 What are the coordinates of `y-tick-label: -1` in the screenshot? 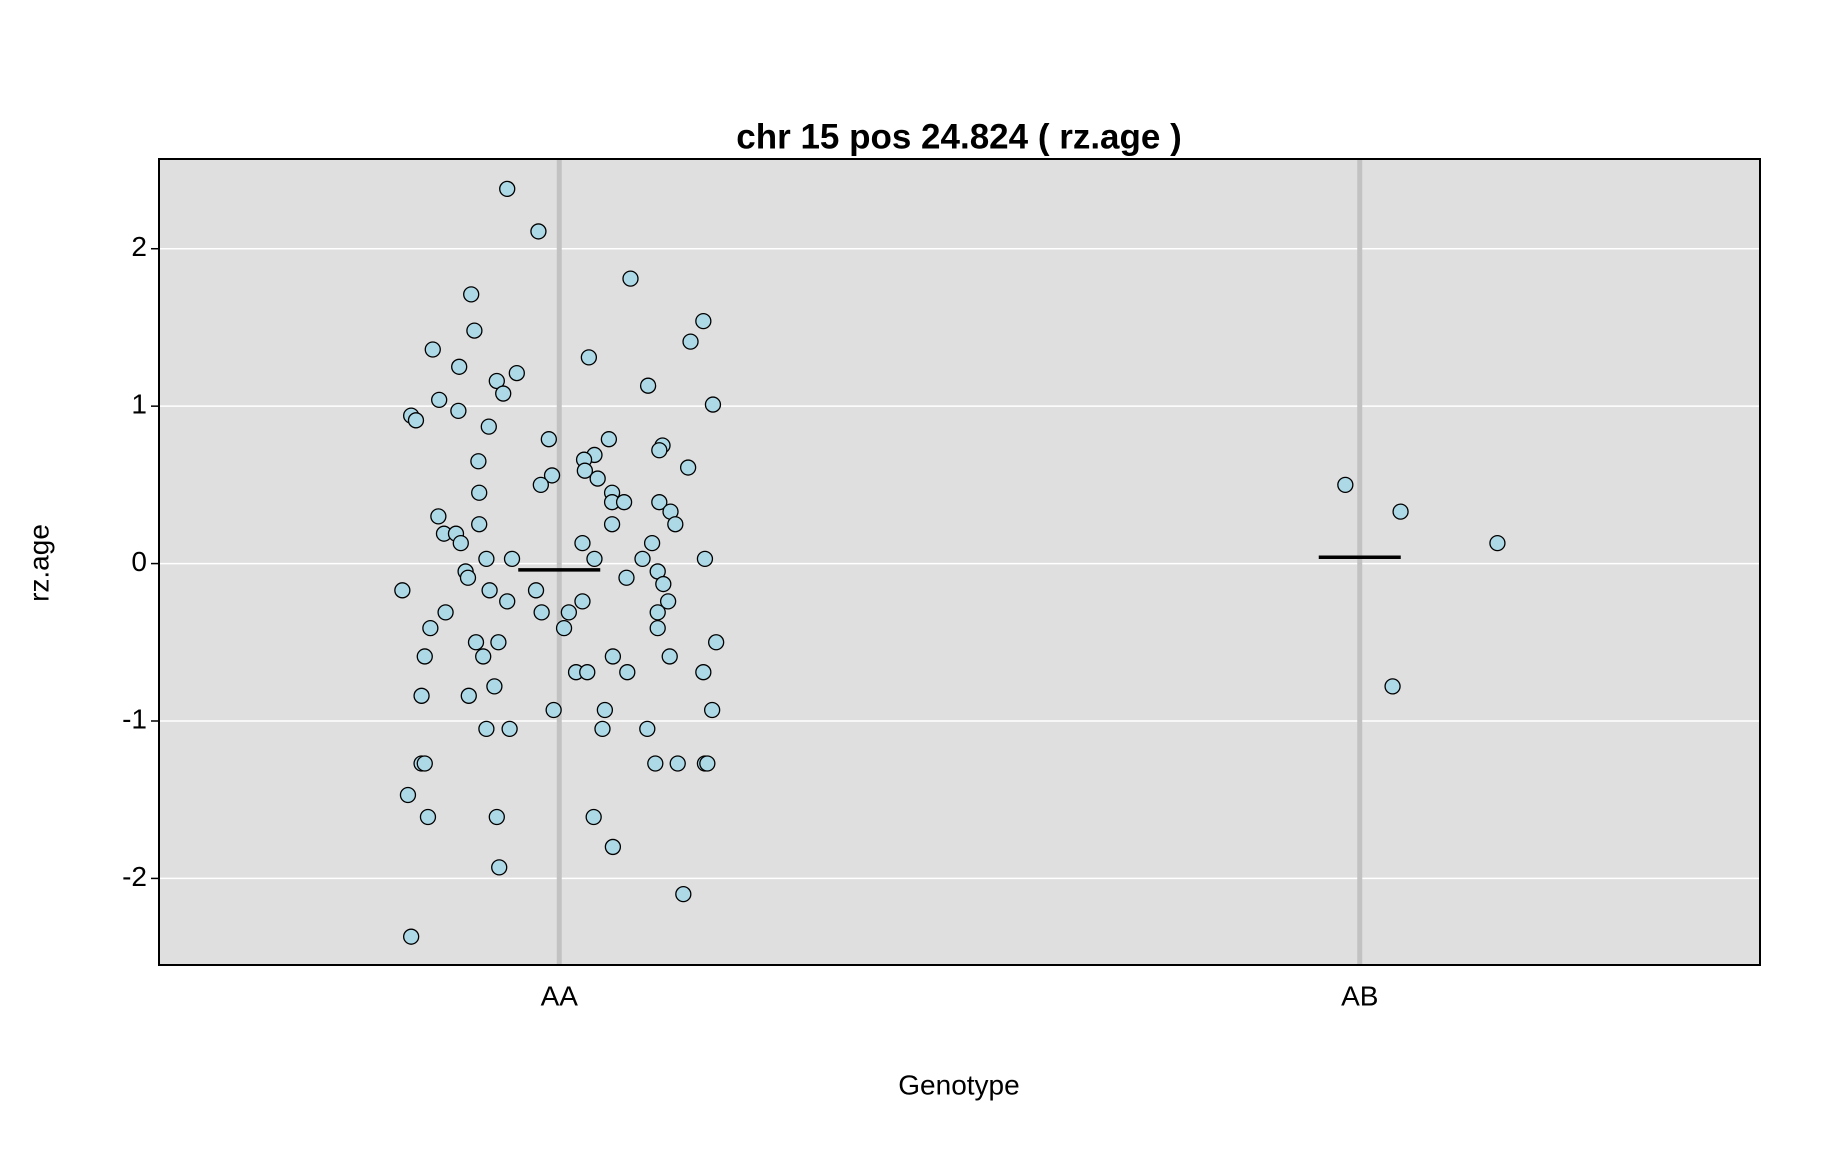 It's located at (134, 718).